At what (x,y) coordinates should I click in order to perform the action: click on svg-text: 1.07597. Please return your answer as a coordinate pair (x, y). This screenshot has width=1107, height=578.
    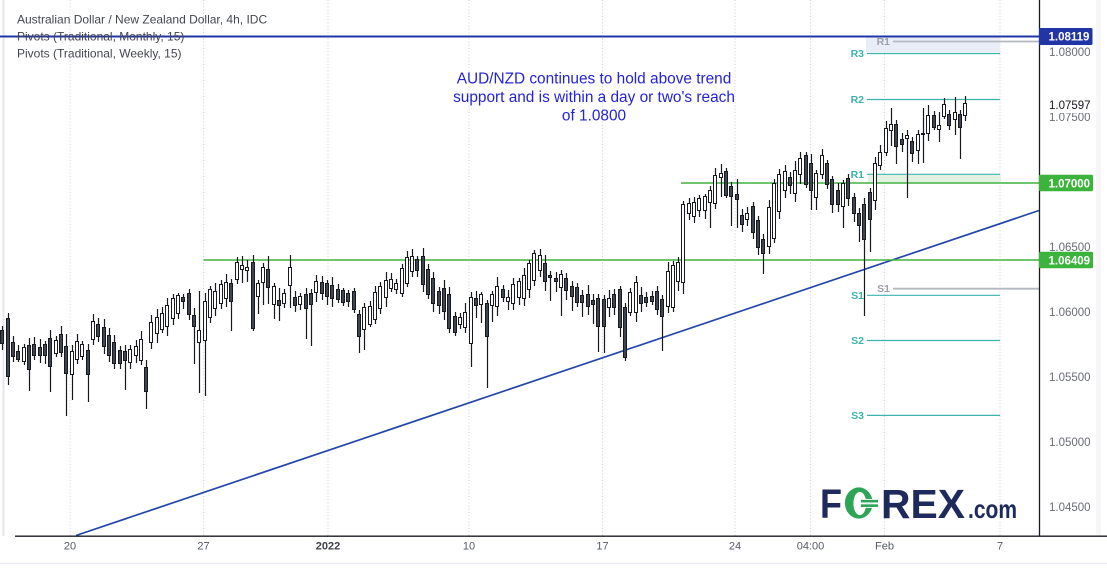
    Looking at the image, I should click on (1070, 106).